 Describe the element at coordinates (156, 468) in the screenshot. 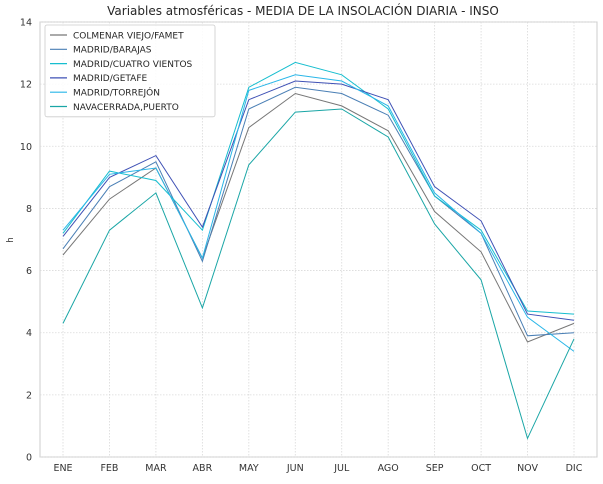

I see `x-tick-label: MAR` at that location.